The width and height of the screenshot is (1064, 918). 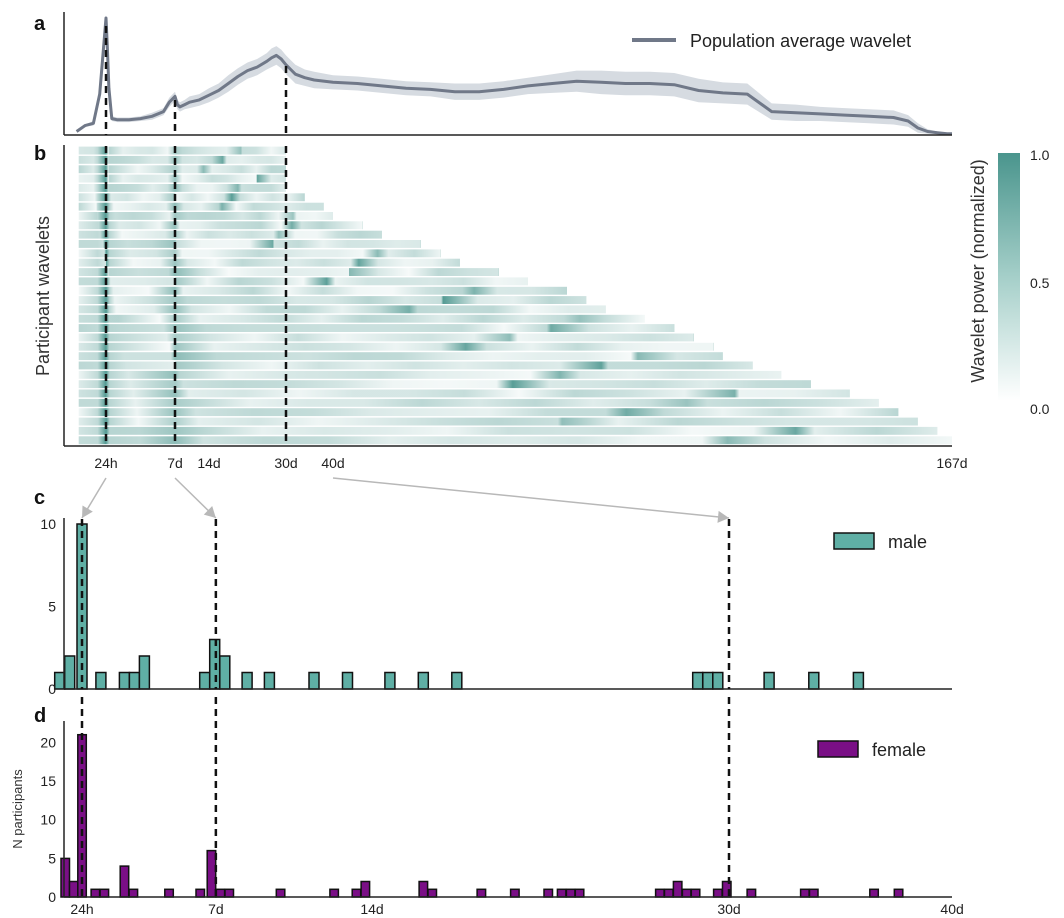 I want to click on panel-a-markers, so click(x=196, y=80).